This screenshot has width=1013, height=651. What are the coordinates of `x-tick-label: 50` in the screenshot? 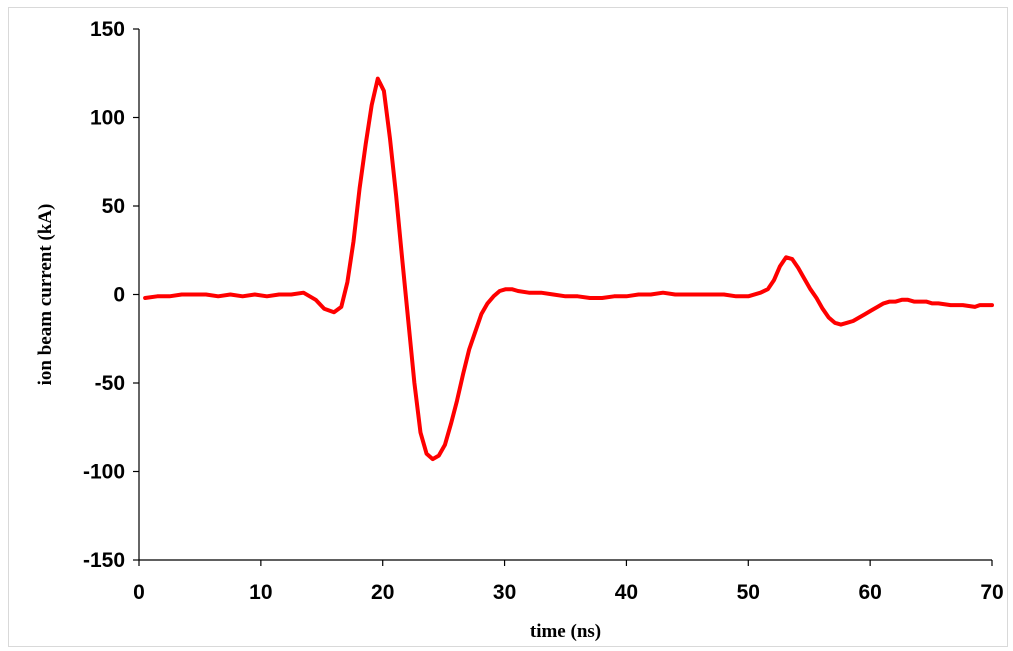 It's located at (748, 592).